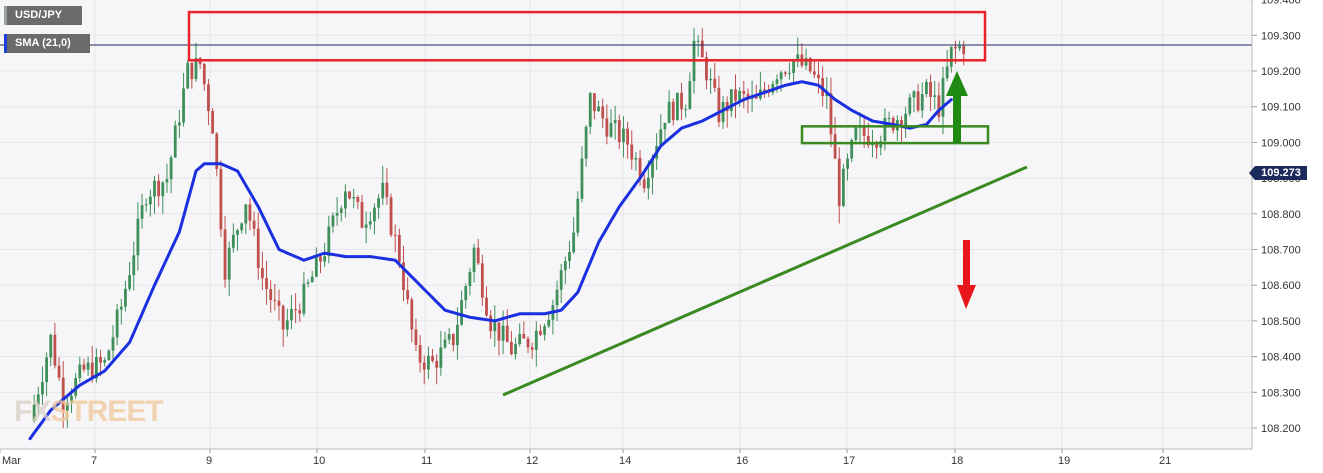 The image size is (1323, 473). Describe the element at coordinates (1281, 215) in the screenshot. I see `y-tick-label: 108.800` at that location.